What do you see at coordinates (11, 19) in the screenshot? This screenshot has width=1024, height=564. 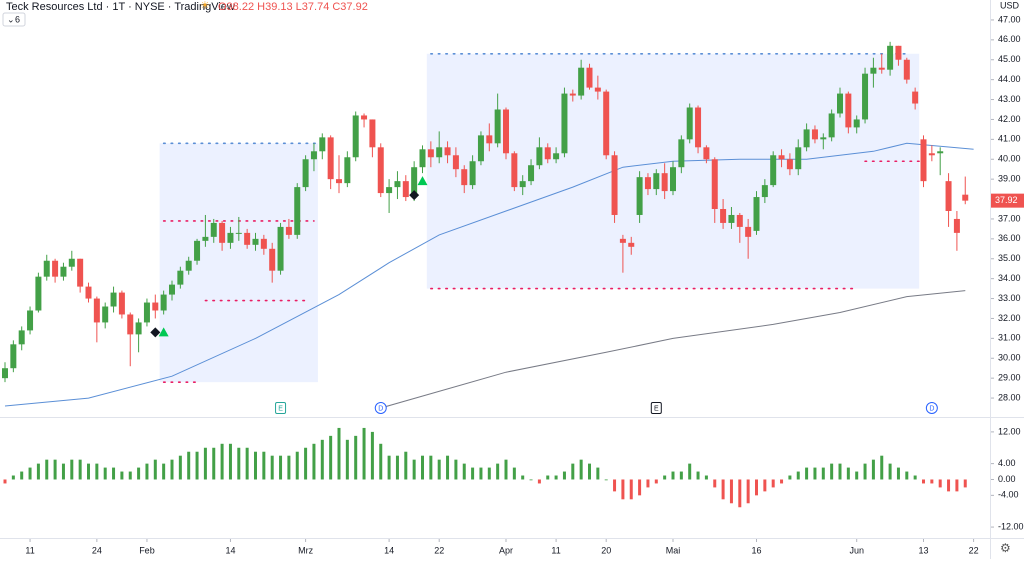 I see `chevron: ⌄` at bounding box center [11, 19].